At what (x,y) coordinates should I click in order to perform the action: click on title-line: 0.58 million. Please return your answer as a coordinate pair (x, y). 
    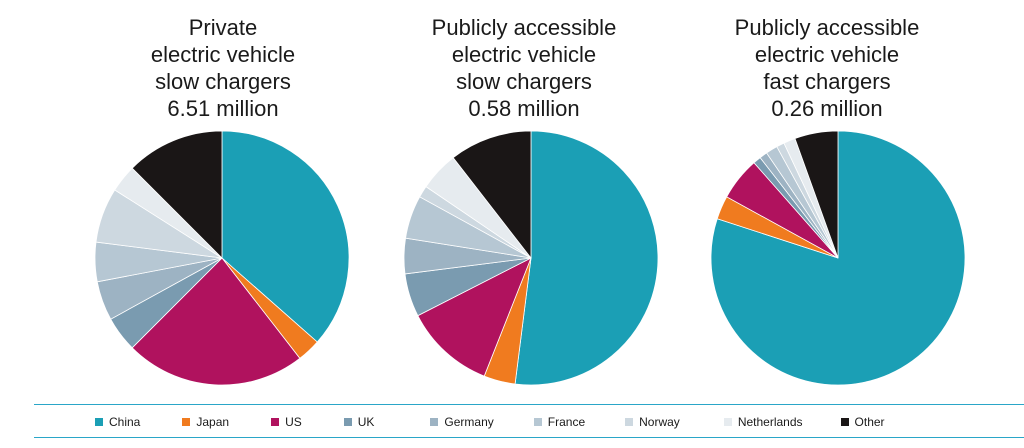
    Looking at the image, I should click on (524, 108).